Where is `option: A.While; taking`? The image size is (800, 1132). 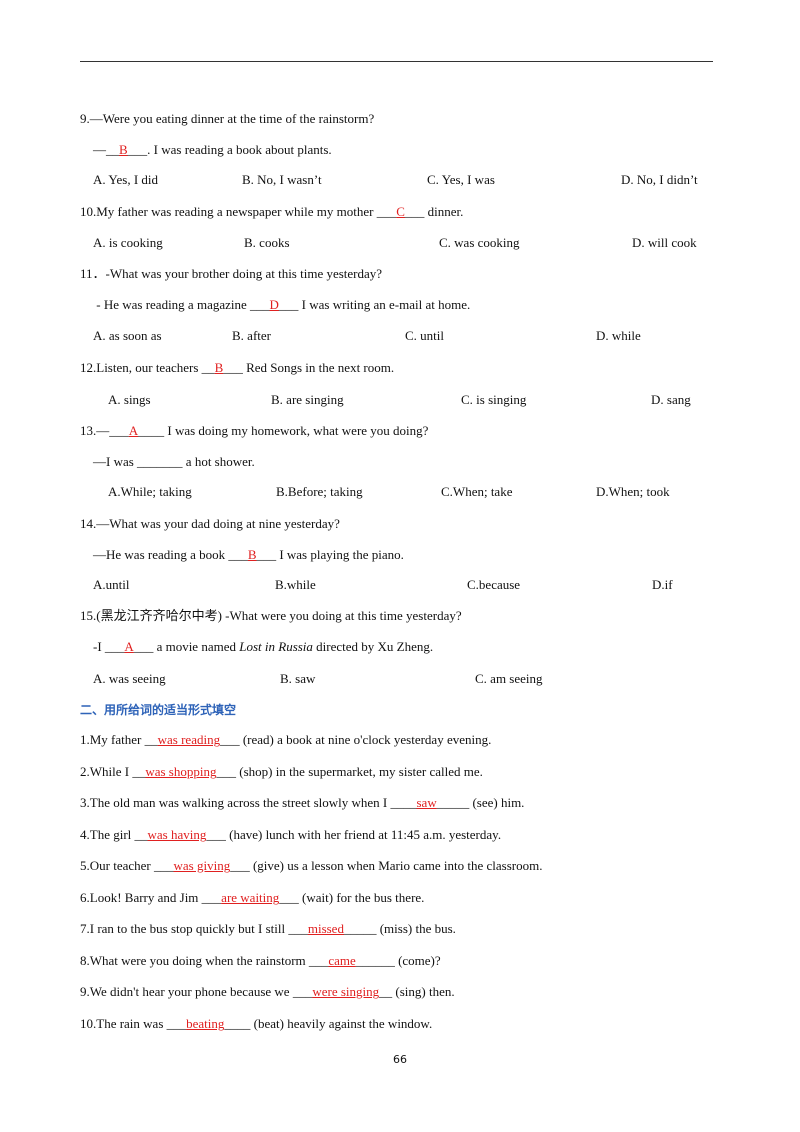
option: A.While; taking is located at coordinates (150, 491).